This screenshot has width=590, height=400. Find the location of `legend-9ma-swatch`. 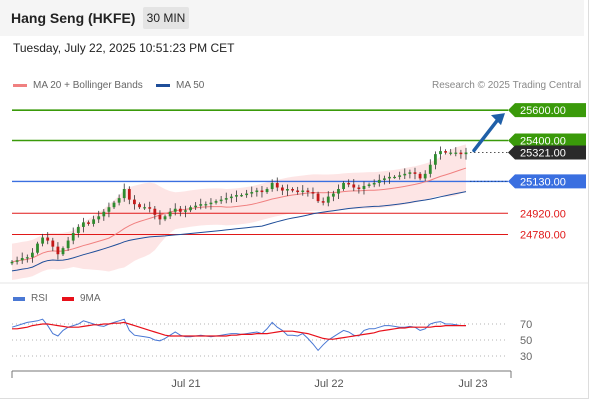

legend-9ma-swatch is located at coordinates (68, 298).